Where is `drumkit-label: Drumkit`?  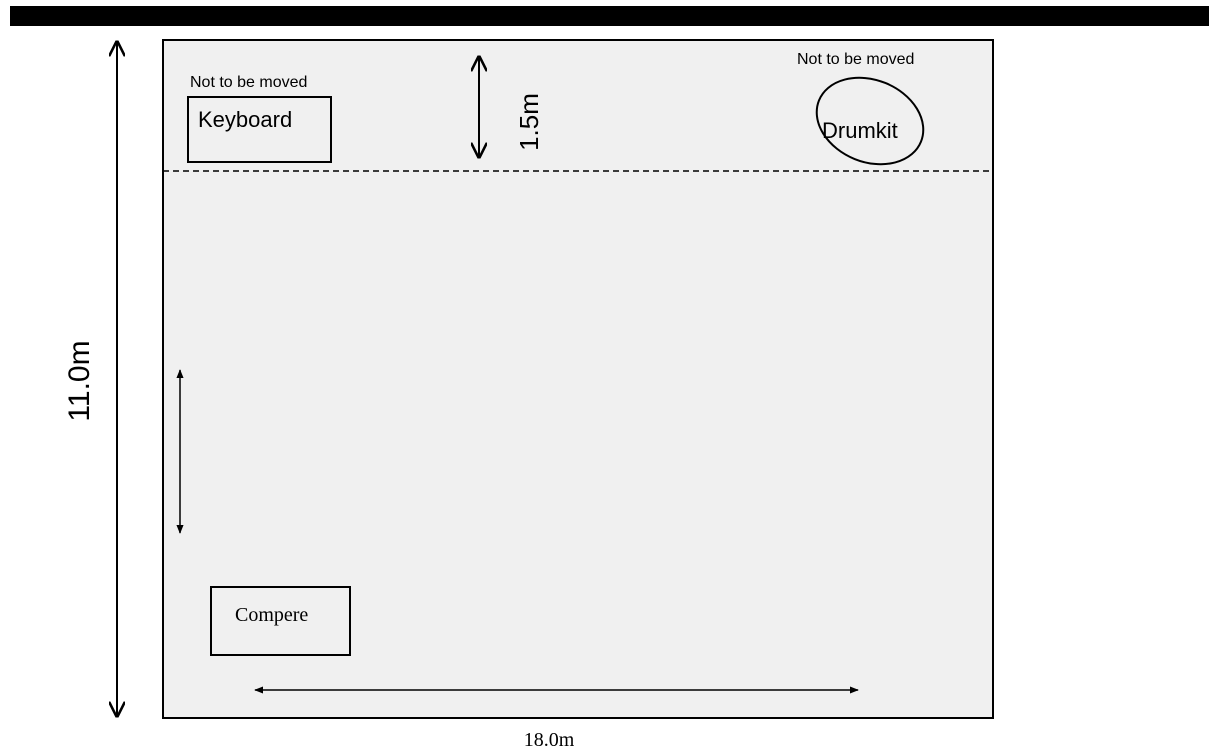
drumkit-label: Drumkit is located at coordinates (860, 130).